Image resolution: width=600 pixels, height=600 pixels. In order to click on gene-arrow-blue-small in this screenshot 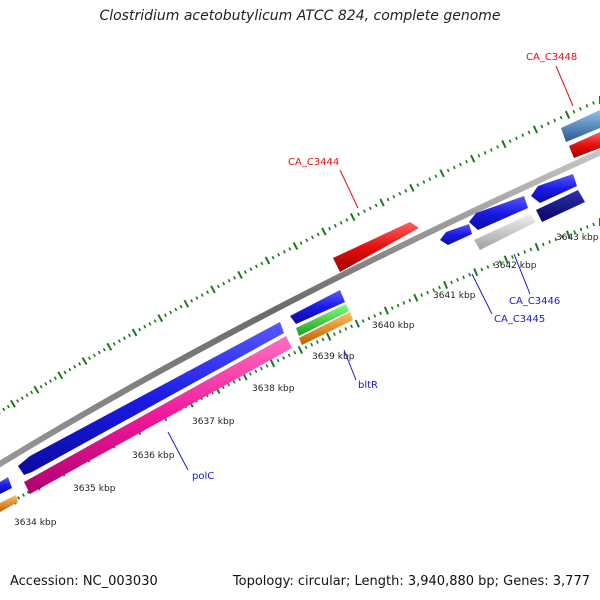, I will do `click(317, 307)`.